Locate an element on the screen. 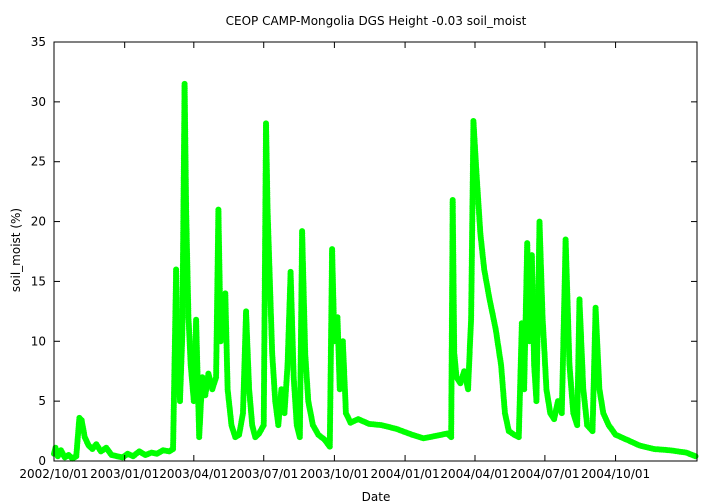 The width and height of the screenshot is (720, 504). y-tick-label: 15 is located at coordinates (38, 281).